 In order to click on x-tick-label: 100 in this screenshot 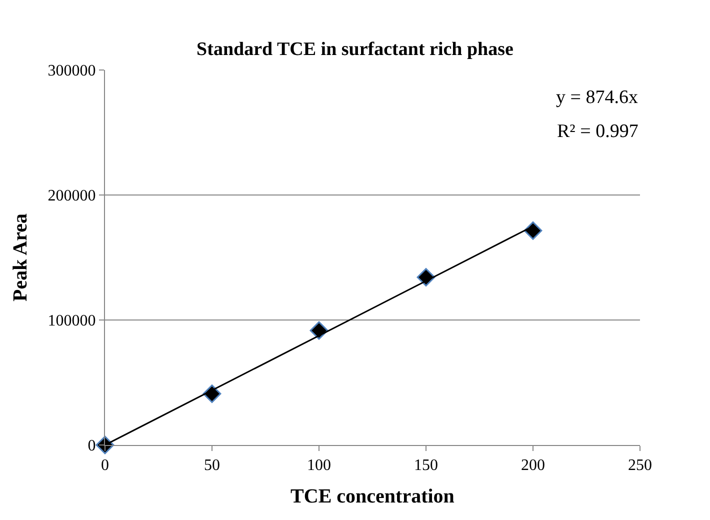, I will do `click(319, 465)`.